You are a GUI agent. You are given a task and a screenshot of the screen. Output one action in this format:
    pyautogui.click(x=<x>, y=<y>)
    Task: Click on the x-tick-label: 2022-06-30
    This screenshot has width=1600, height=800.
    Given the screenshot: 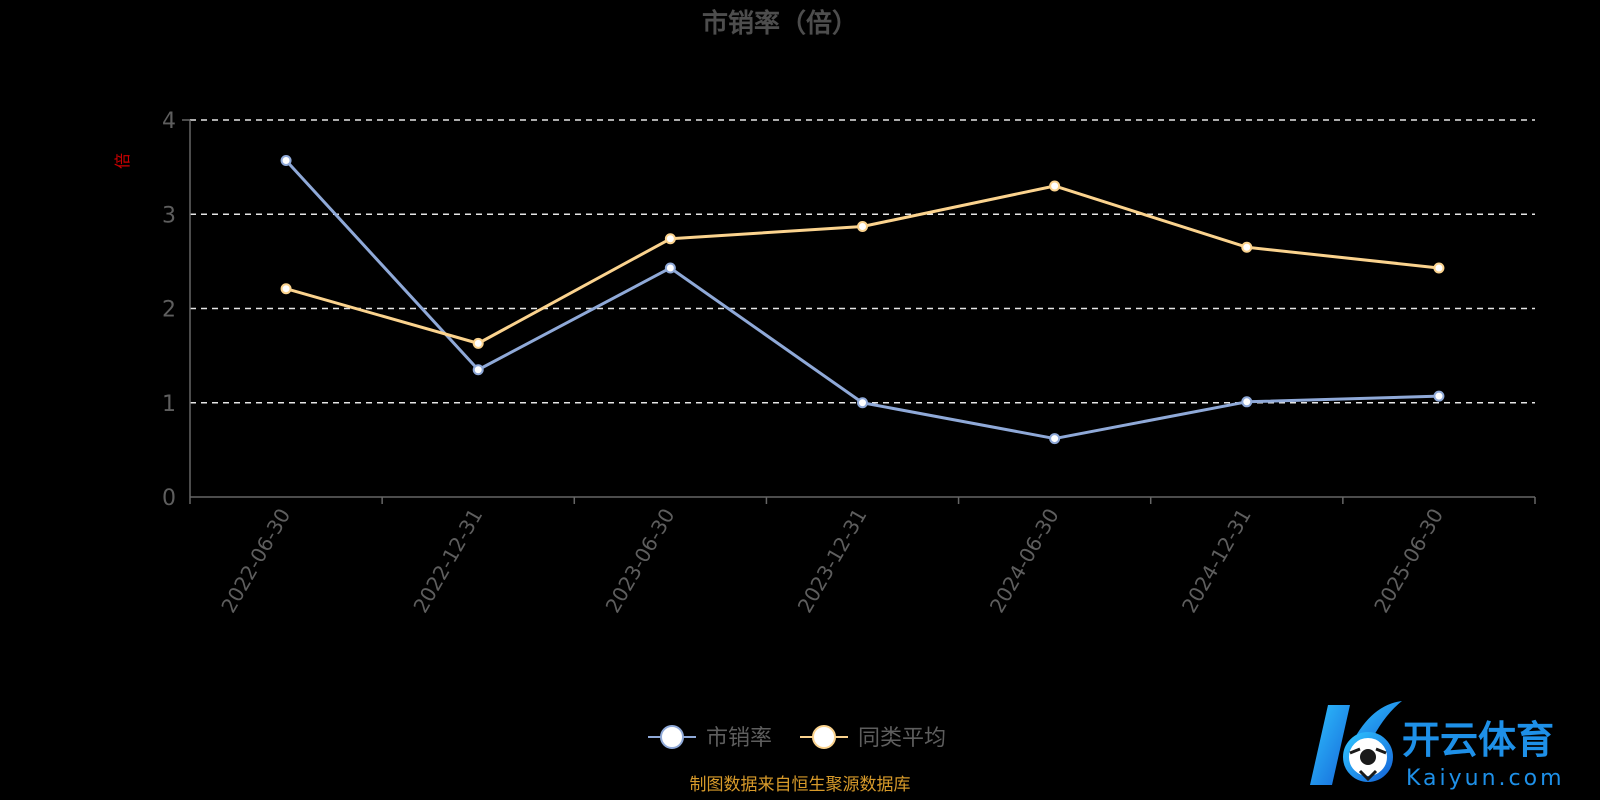 What is the action you would take?
    pyautogui.click(x=255, y=560)
    